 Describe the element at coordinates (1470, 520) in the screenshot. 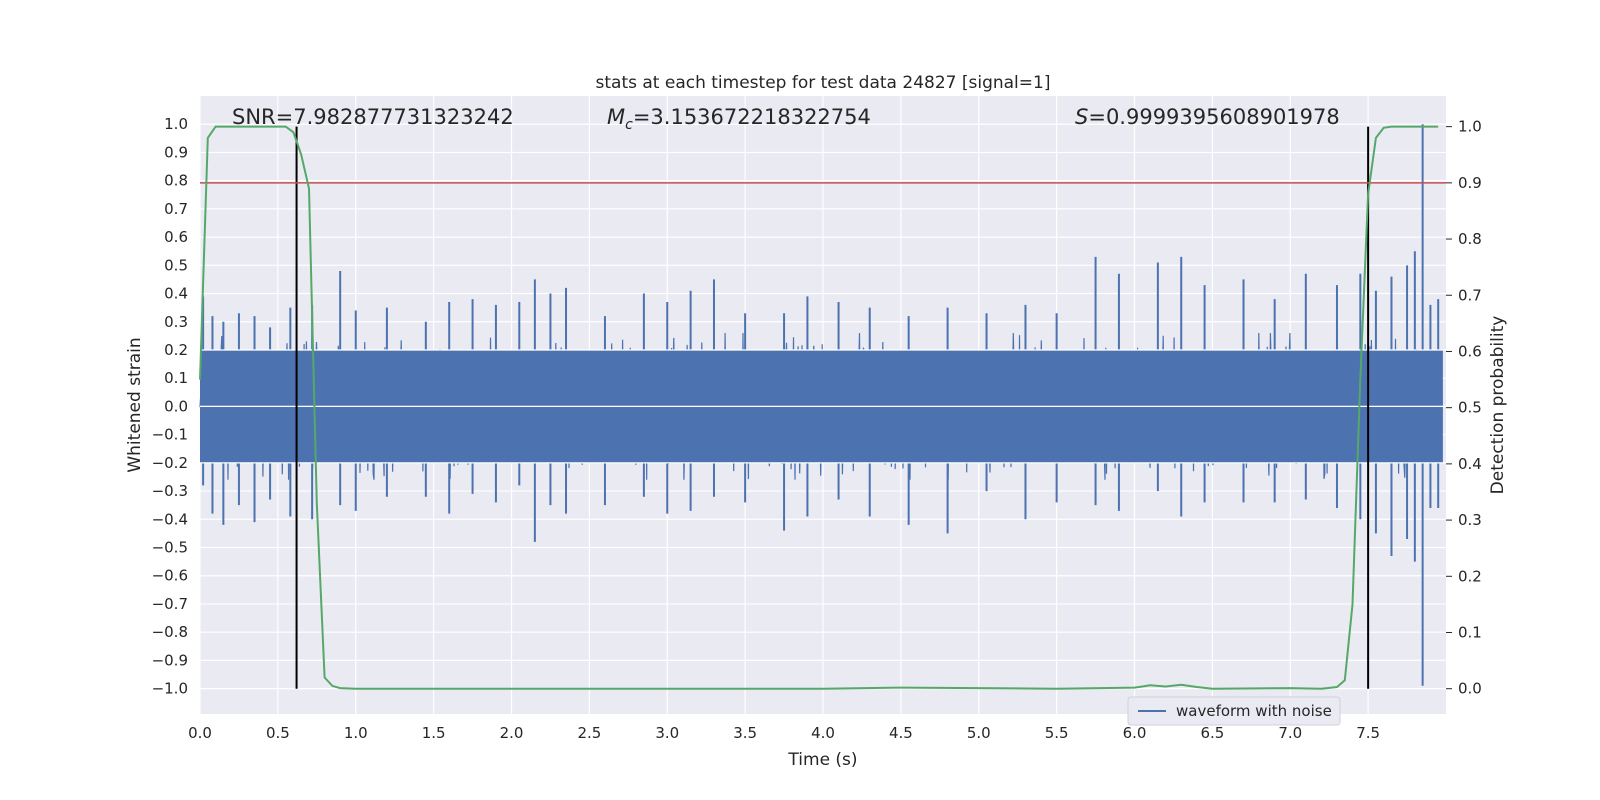

I see `y2-tick-label: 0.3` at that location.